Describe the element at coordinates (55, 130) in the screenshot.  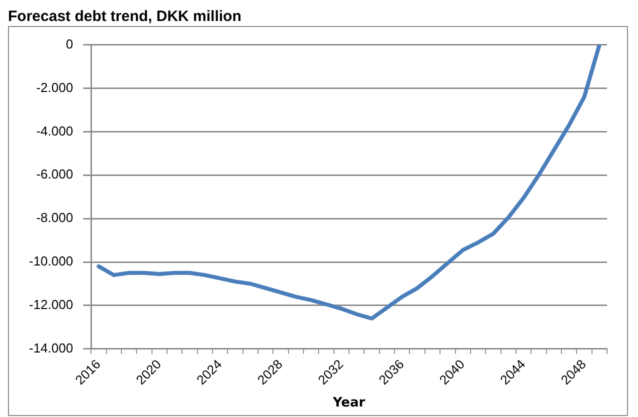
I see `y-tick-label: -4.000` at that location.